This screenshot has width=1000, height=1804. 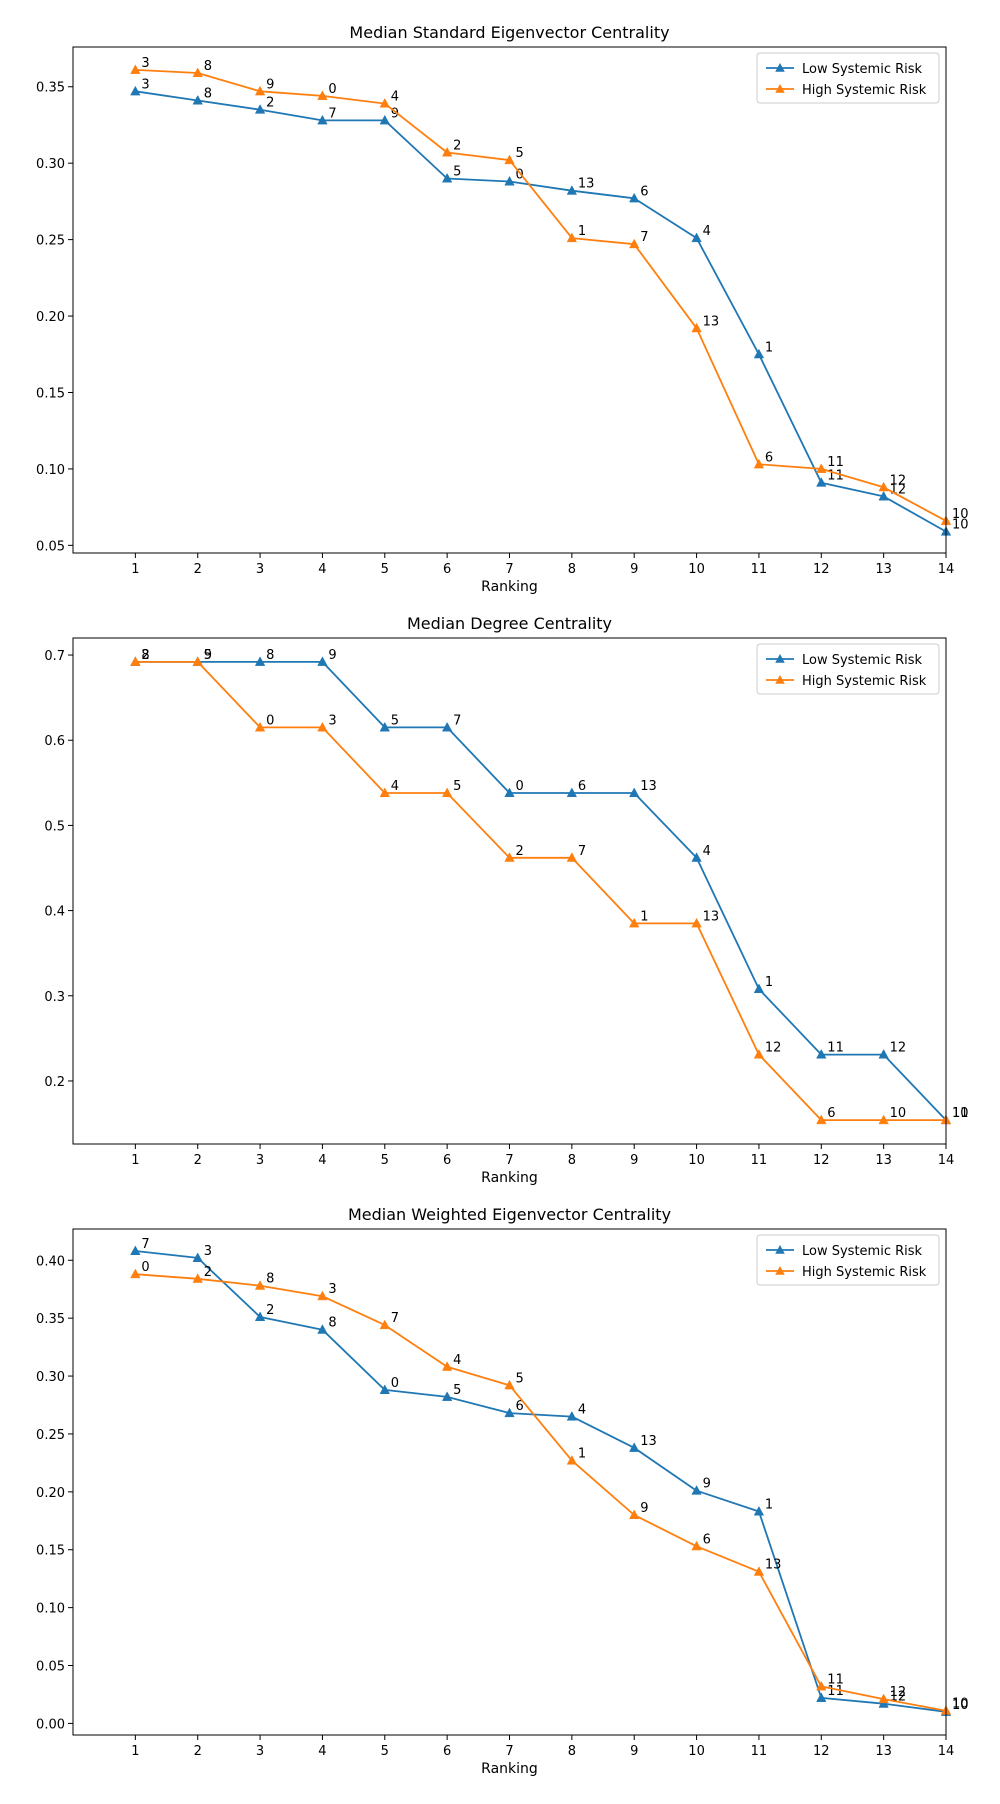 What do you see at coordinates (634, 1160) in the screenshot?
I see `x-tick-label: 9` at bounding box center [634, 1160].